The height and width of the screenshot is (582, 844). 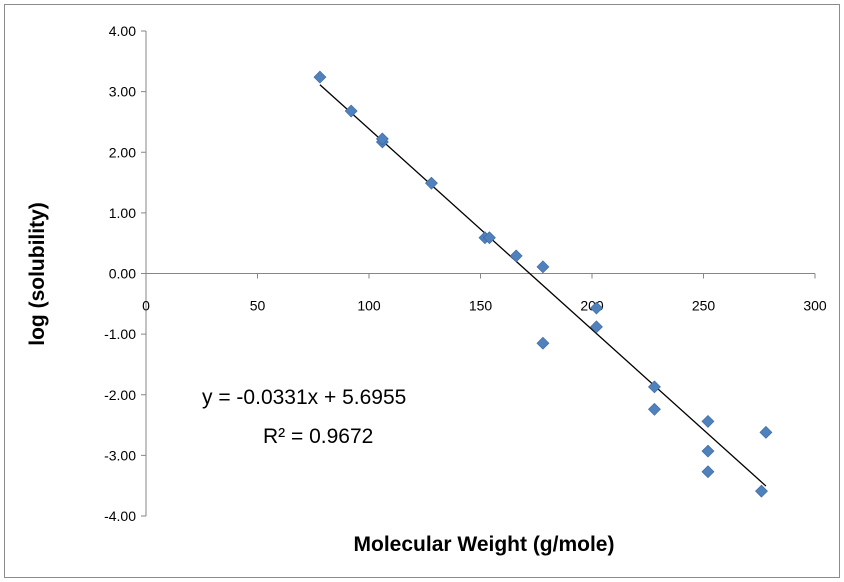 I want to click on x-tick-label: 0, so click(x=146, y=306).